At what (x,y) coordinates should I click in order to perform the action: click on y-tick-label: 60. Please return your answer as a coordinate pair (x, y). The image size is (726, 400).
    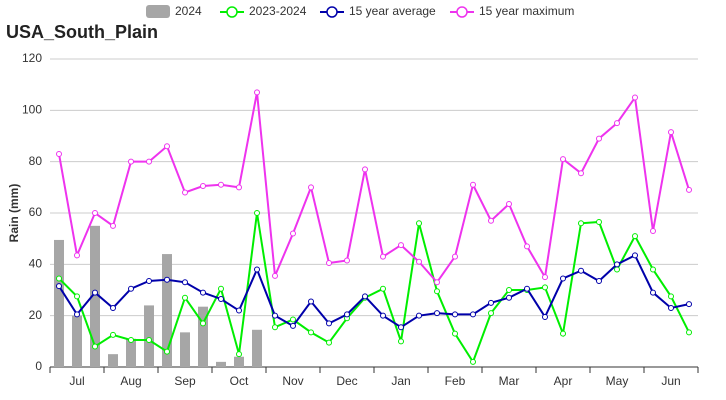
    Looking at the image, I should click on (36, 212).